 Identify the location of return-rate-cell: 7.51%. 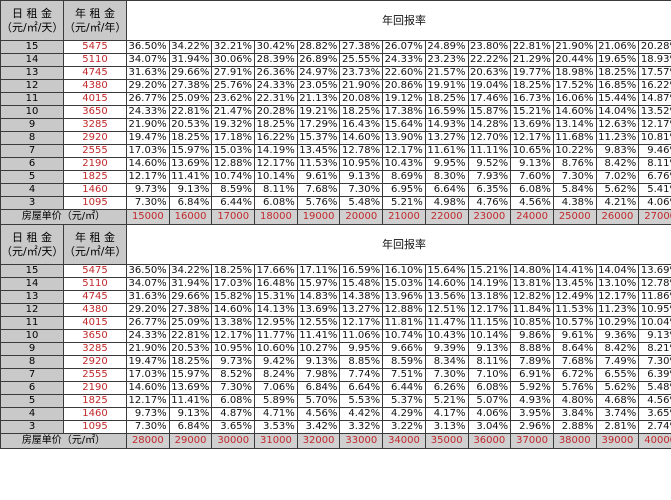
(404, 375).